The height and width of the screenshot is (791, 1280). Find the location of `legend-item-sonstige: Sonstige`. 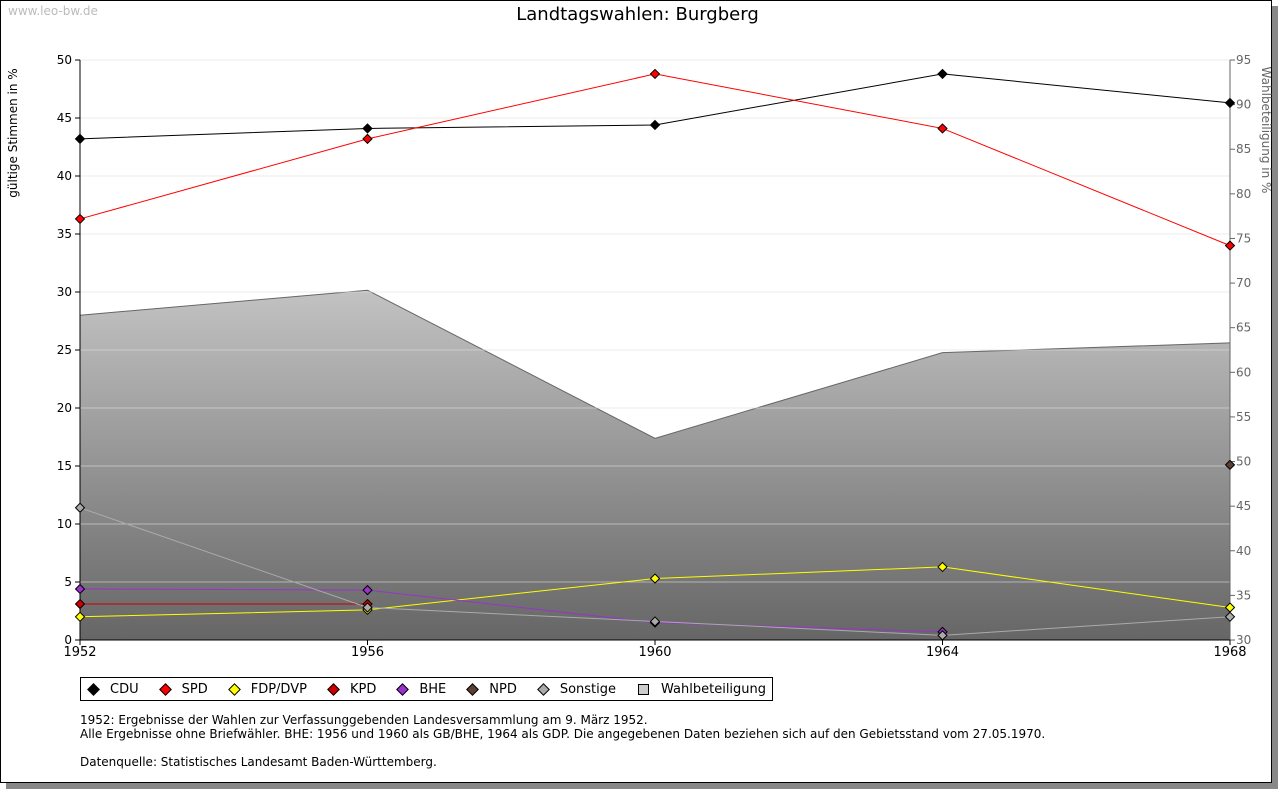

legend-item-sonstige: Sonstige is located at coordinates (576, 689).